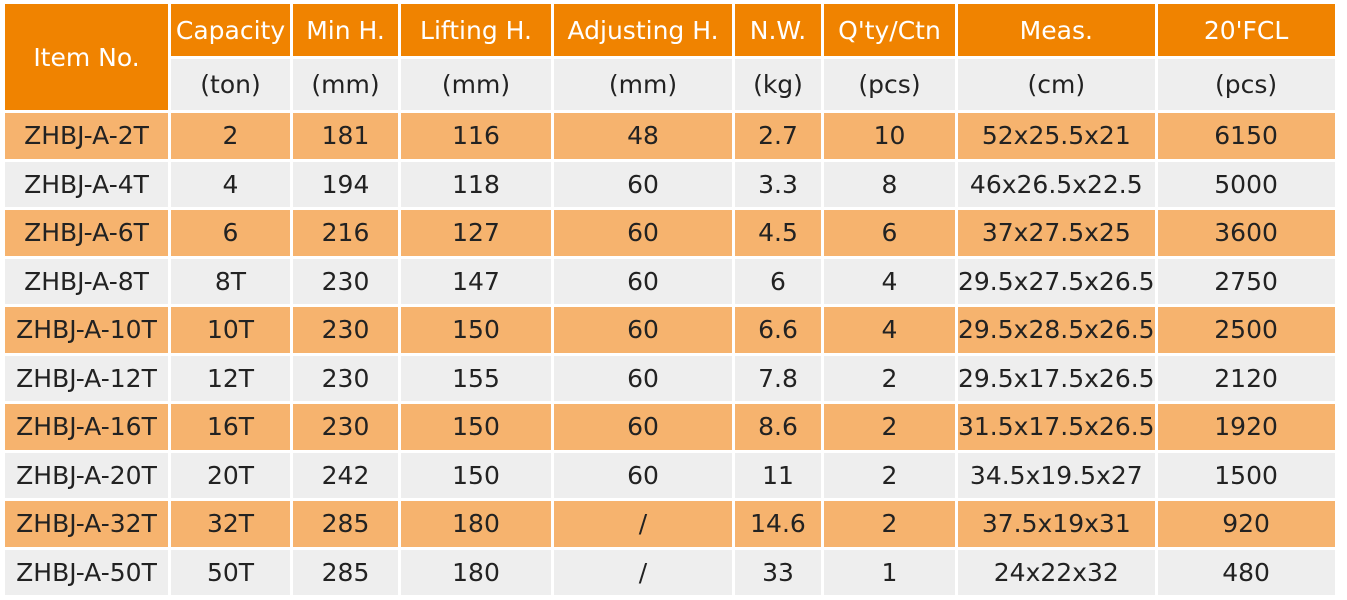  What do you see at coordinates (230, 330) in the screenshot?
I see `cell-capacity: 10T` at bounding box center [230, 330].